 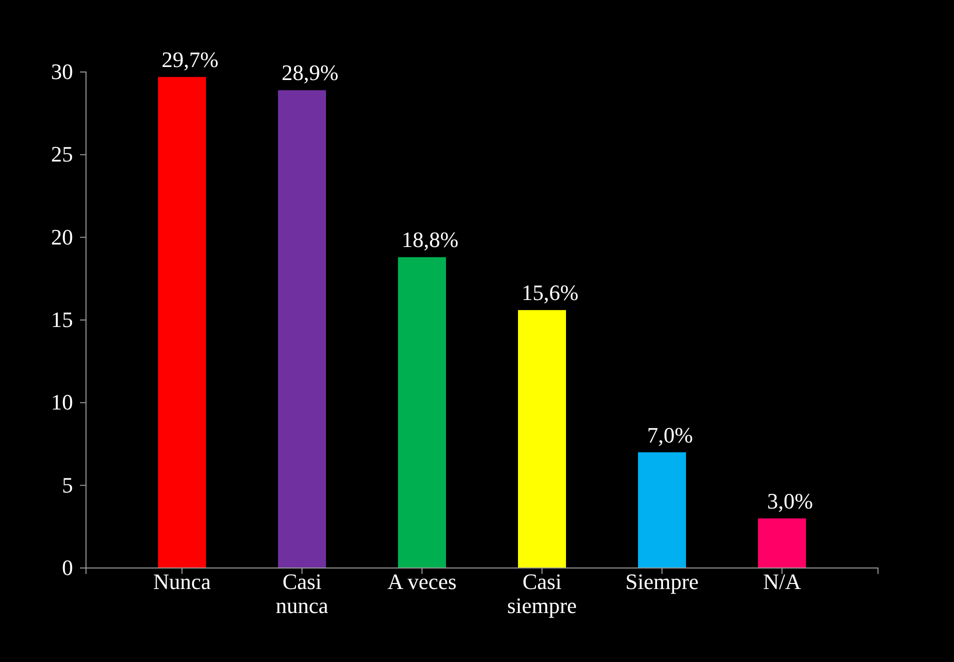 I want to click on x-tick-label: Casi siempre, so click(x=542, y=593).